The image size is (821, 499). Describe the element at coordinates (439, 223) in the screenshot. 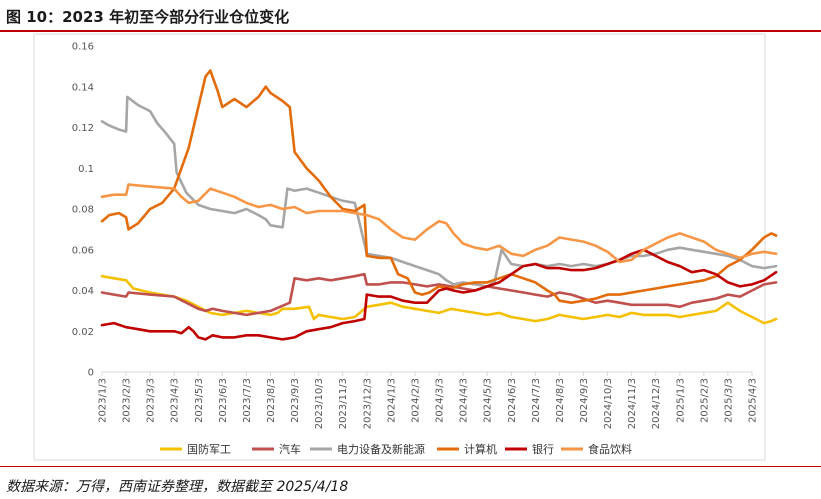

I see `series-line-食品饮料` at that location.